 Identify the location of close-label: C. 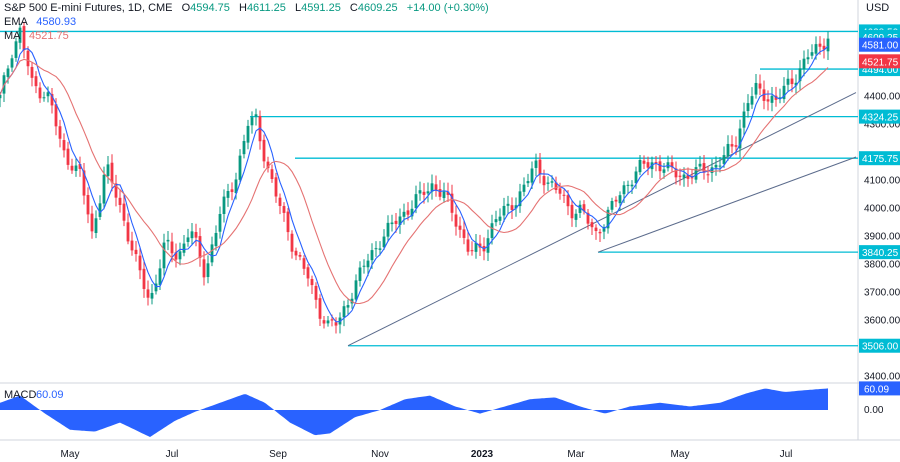
(353, 8).